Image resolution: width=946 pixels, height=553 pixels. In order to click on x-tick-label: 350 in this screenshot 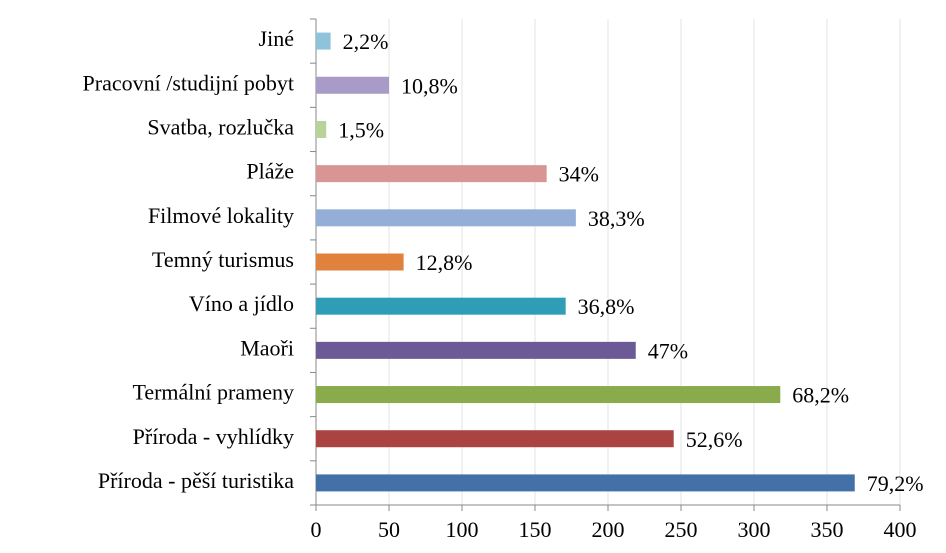, I will do `click(827, 529)`.